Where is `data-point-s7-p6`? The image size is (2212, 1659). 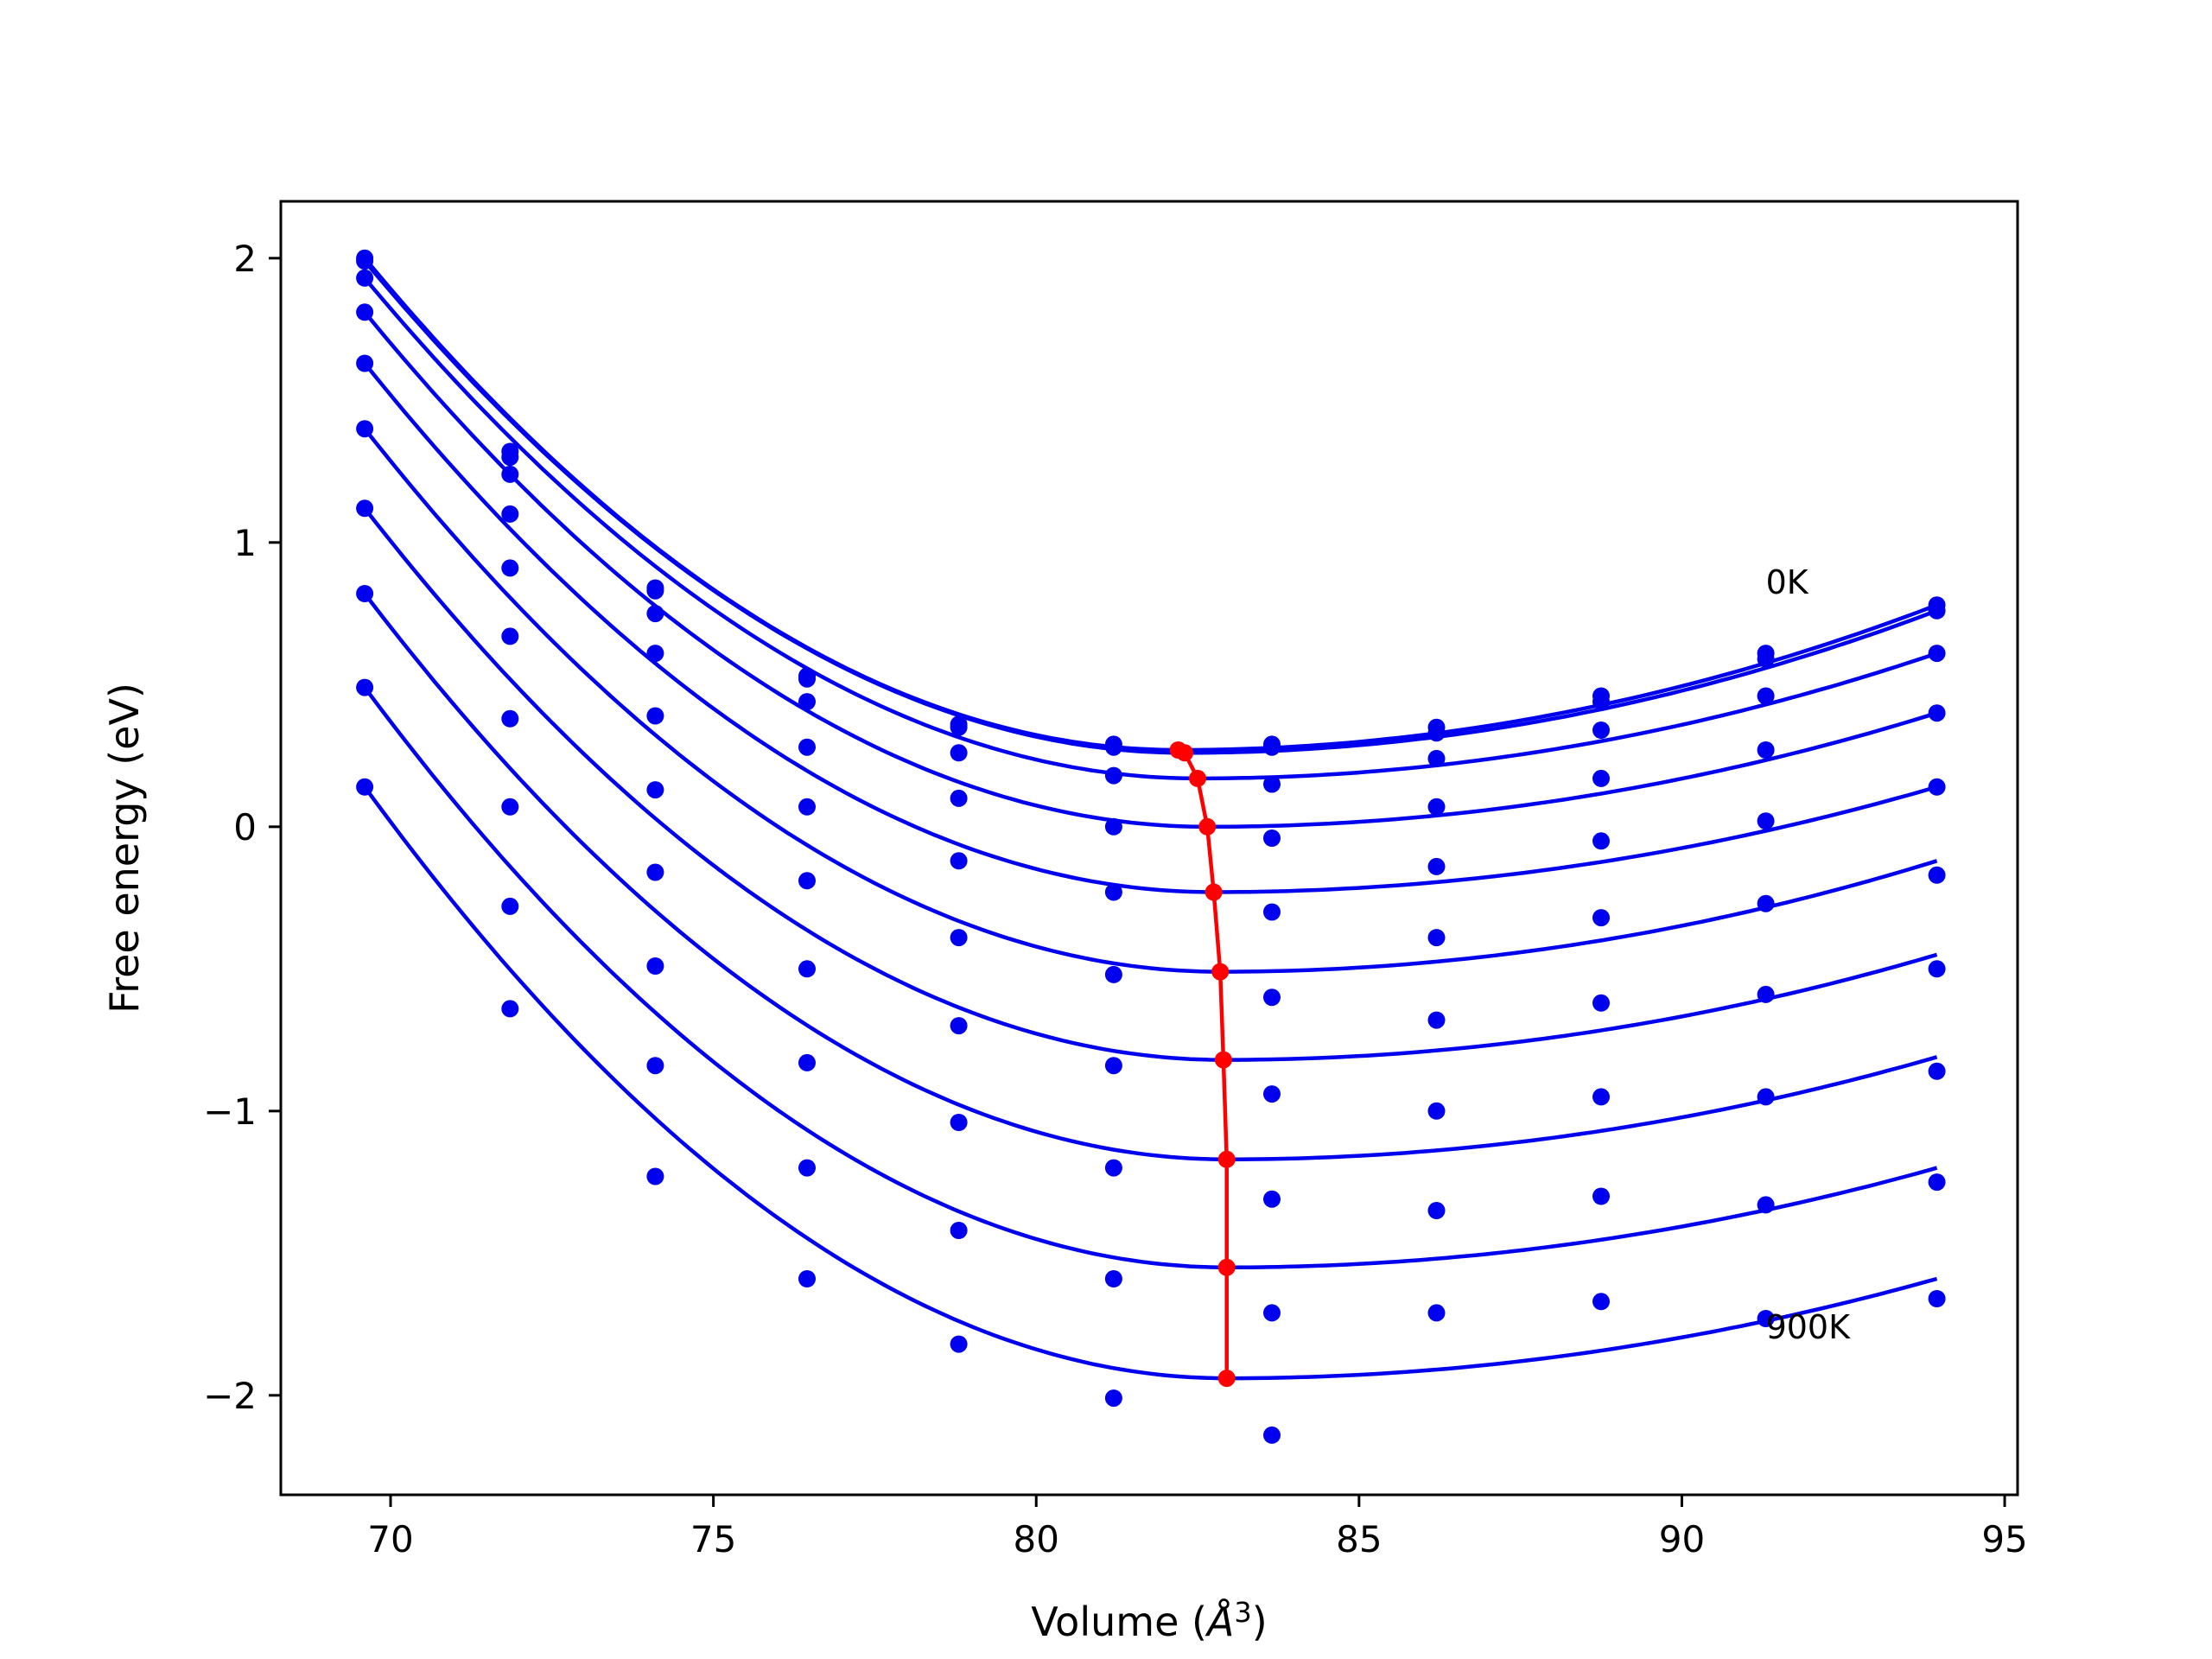 data-point-s7-p6 is located at coordinates (1113, 1066).